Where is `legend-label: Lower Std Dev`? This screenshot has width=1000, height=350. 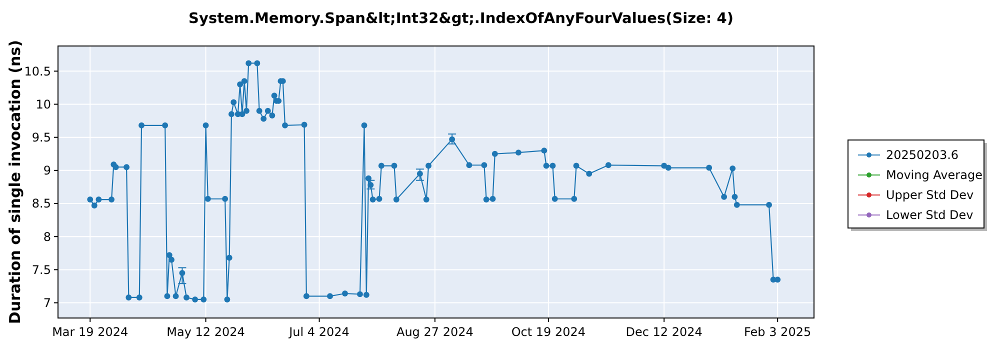 legend-label: Lower Std Dev is located at coordinates (930, 215).